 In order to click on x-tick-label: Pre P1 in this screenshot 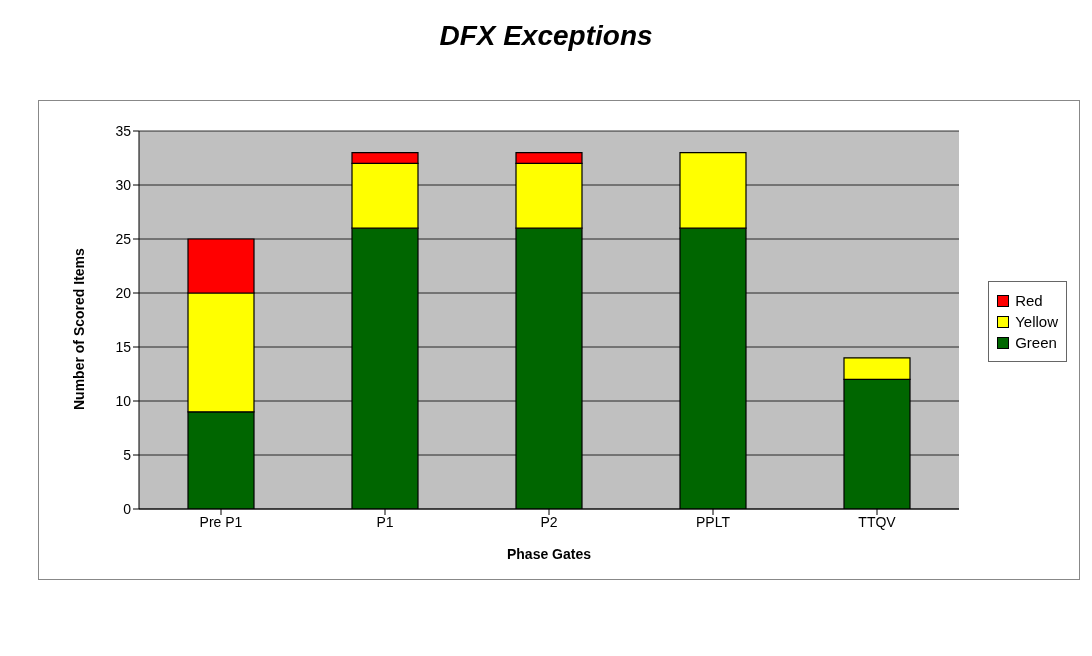, I will do `click(221, 521)`.